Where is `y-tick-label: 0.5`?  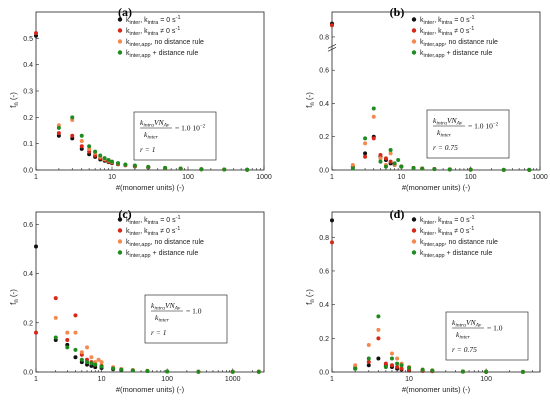 y-tick-label: 0.5 is located at coordinates (28, 39).